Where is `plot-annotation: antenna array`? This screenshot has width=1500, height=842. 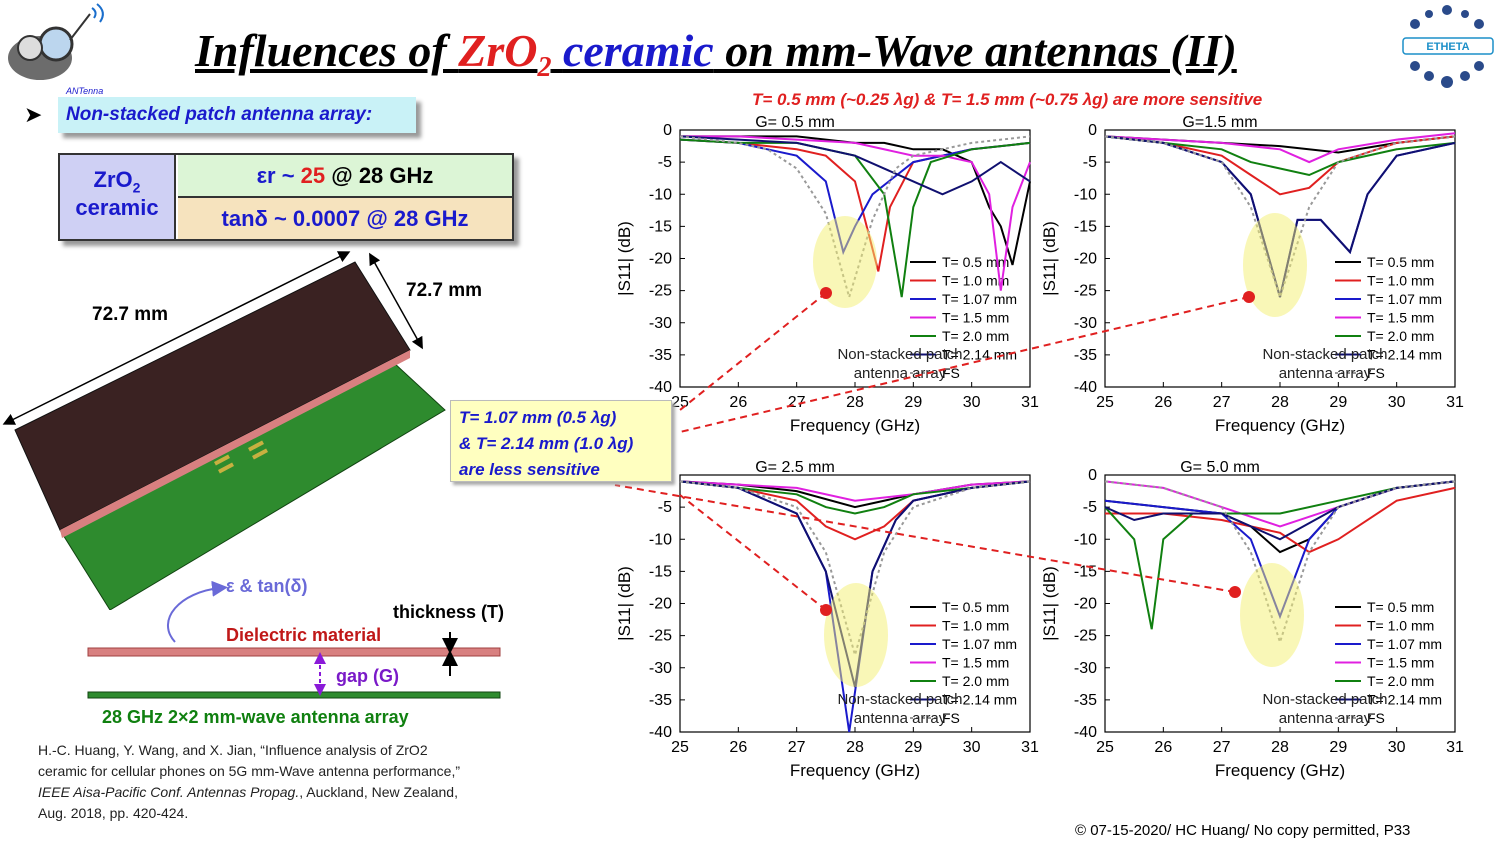
plot-annotation: antenna array is located at coordinates (900, 373).